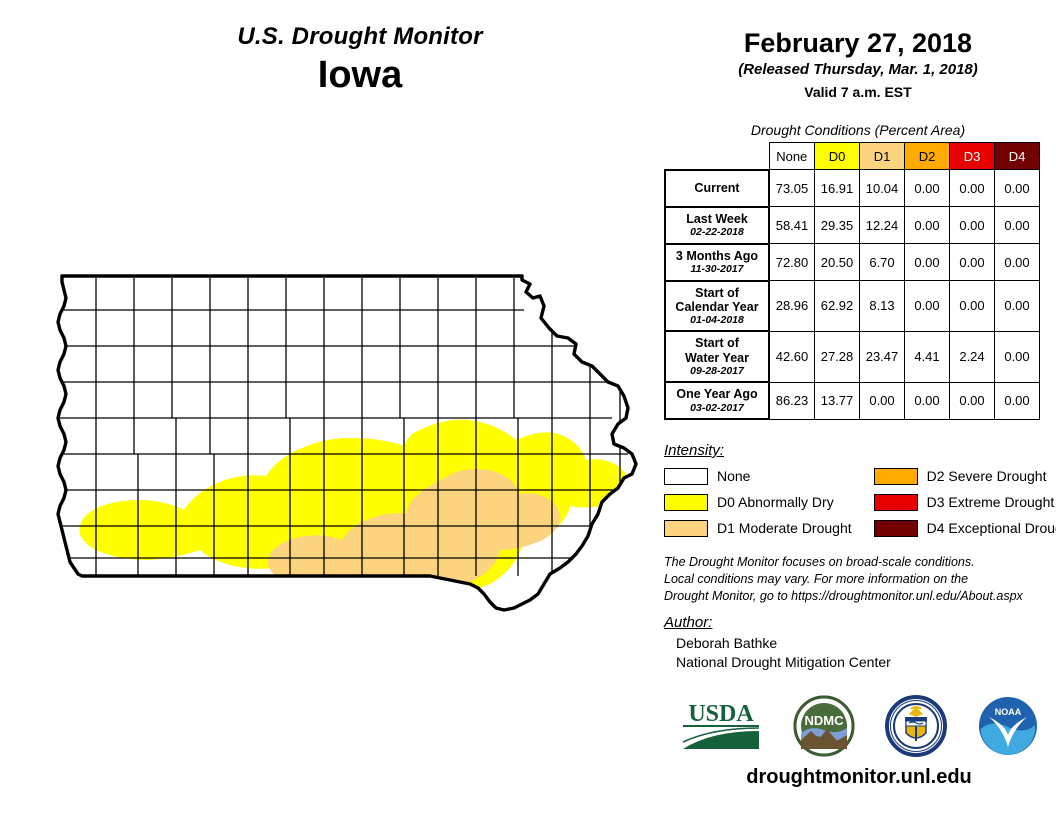 Image resolution: width=1056 pixels, height=816 pixels. I want to click on row-label-date: 09-28-2017, so click(717, 371).